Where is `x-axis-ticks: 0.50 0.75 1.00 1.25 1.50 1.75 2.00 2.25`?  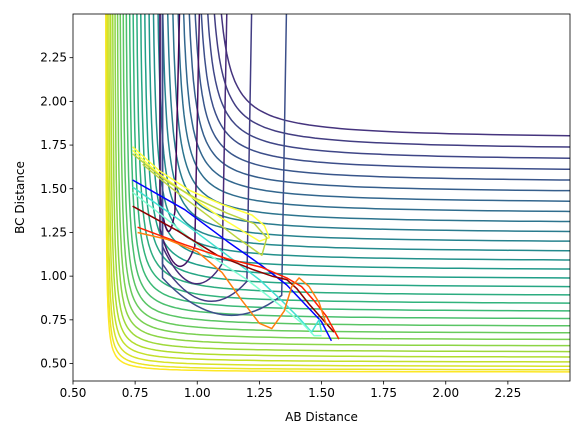 x-axis-ticks: 0.50 0.75 1.00 1.25 1.50 1.75 2.00 2.25 is located at coordinates (291, 390).